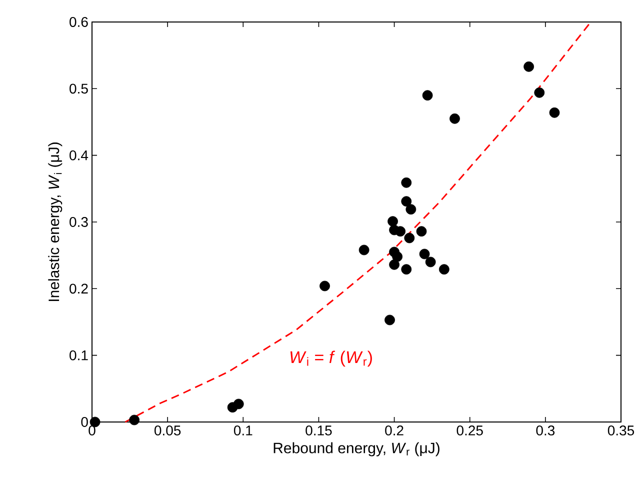  What do you see at coordinates (79, 89) in the screenshot?
I see `y-tick-label: 0.5` at bounding box center [79, 89].